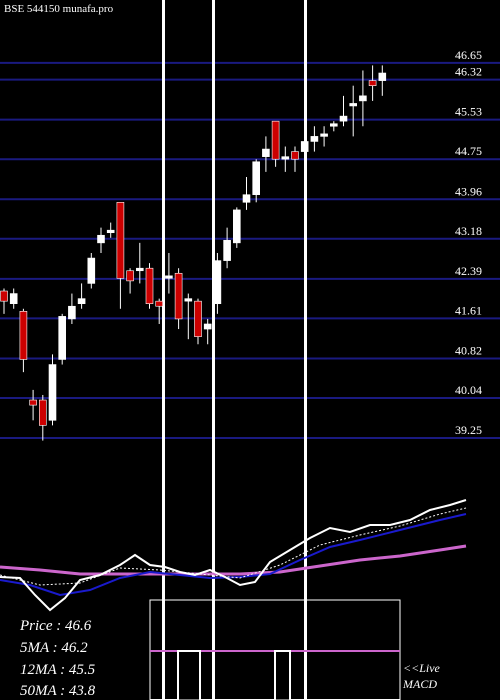 The width and height of the screenshot is (500, 700). What do you see at coordinates (468, 231) in the screenshot?
I see `y-tick-label: 43.18` at bounding box center [468, 231].